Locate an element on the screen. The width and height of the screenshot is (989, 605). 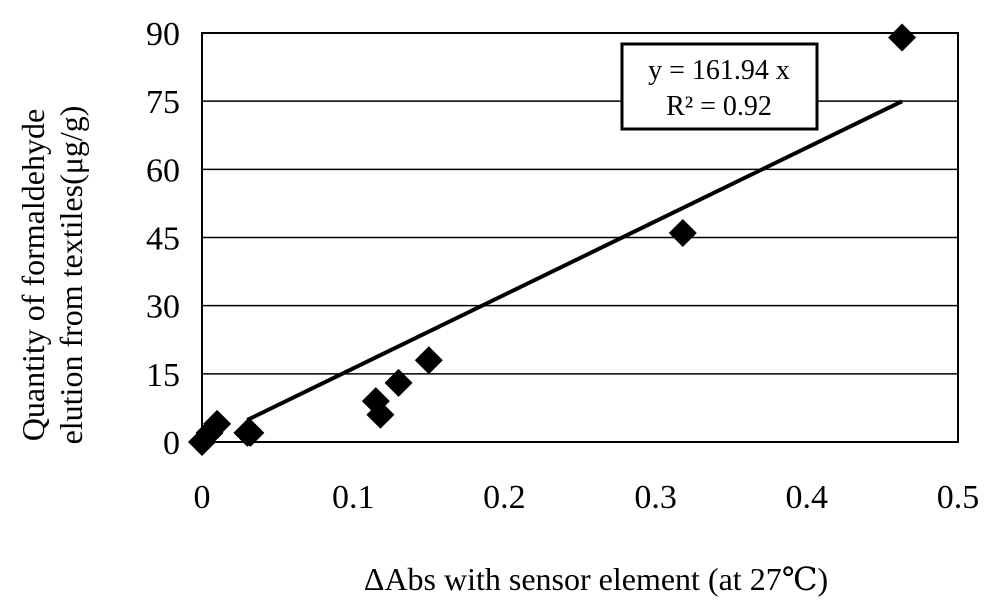
y-tick-label: 15 is located at coordinates (163, 375).